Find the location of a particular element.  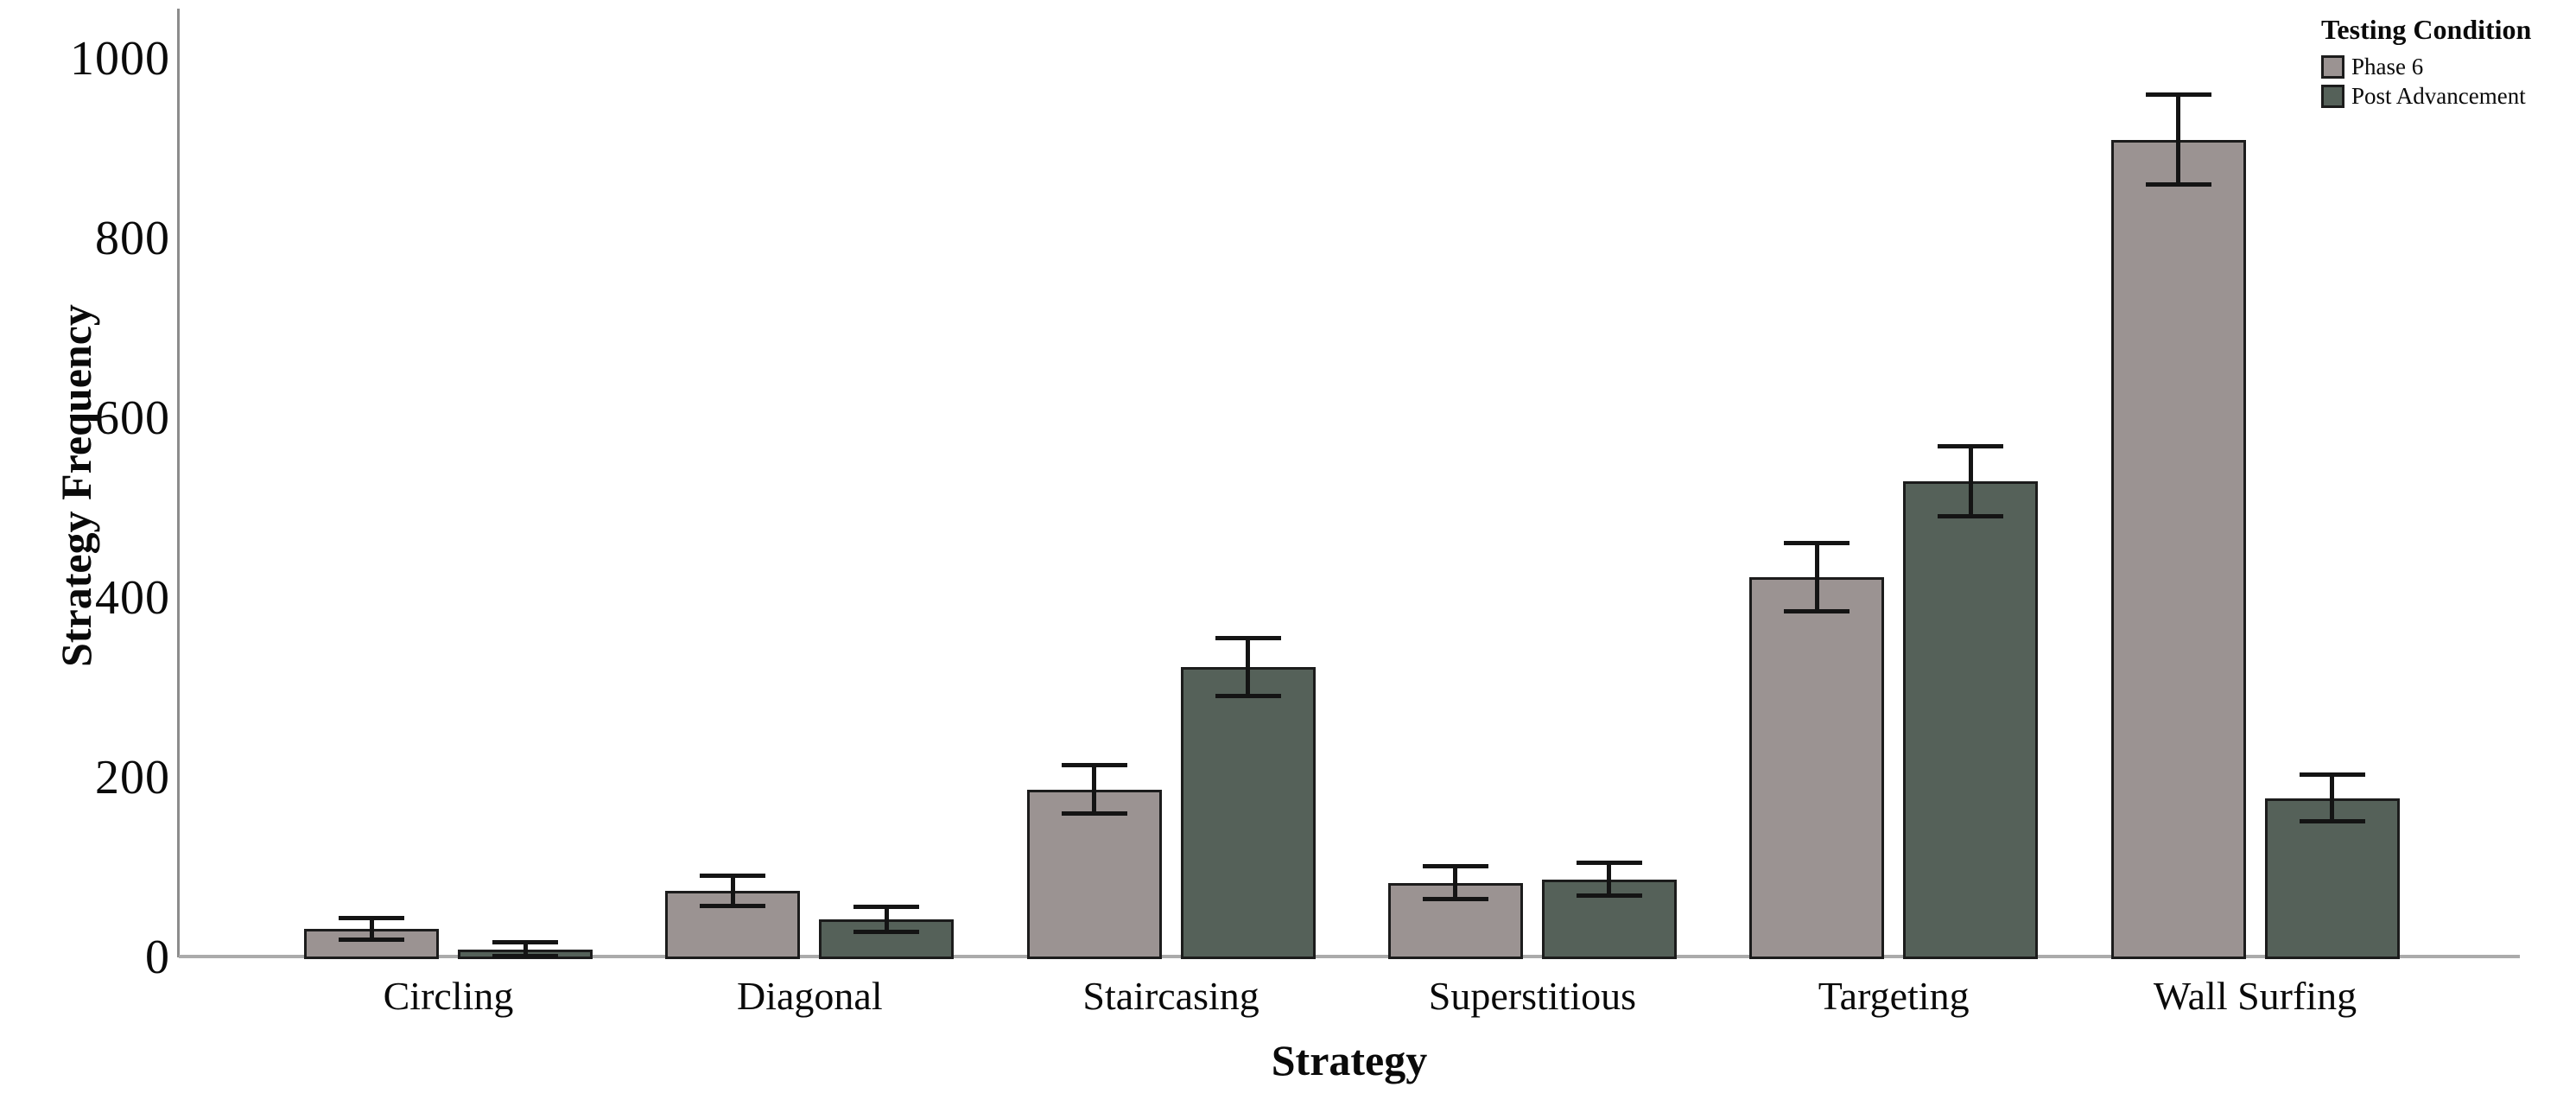

error-bar-bottom-cap-phase-6-circling is located at coordinates (371, 940).